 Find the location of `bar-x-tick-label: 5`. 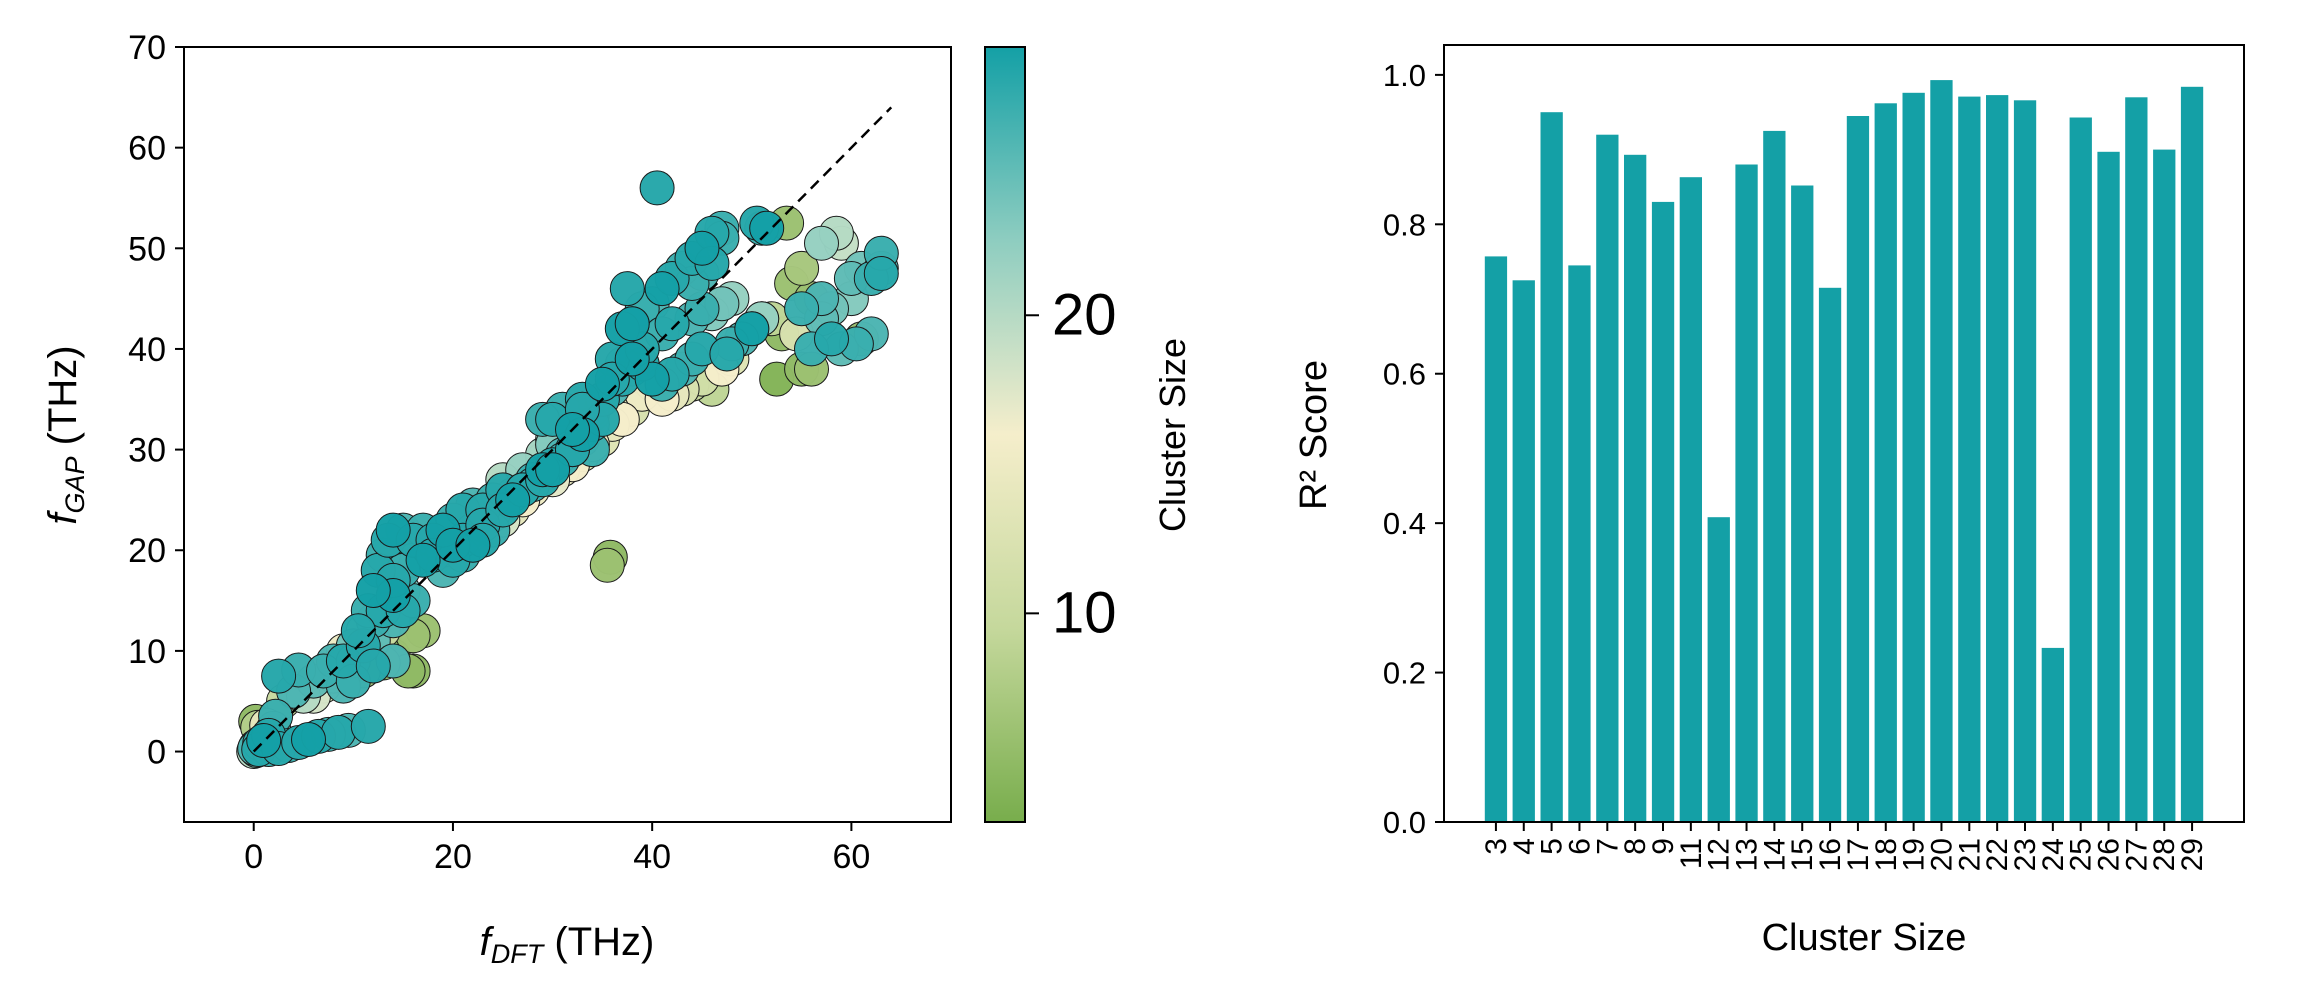

bar-x-tick-label: 5 is located at coordinates (1552, 846).